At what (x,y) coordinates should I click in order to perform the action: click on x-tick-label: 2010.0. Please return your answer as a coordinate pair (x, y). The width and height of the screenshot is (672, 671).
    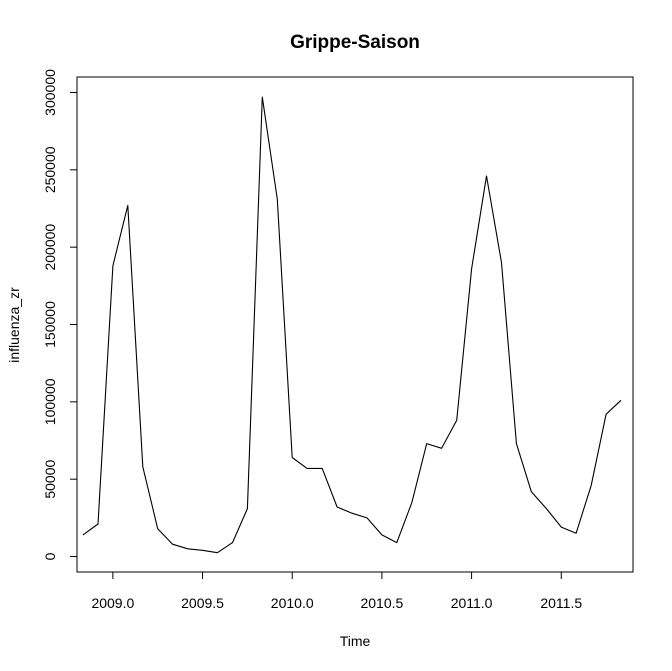
    Looking at the image, I should click on (292, 603).